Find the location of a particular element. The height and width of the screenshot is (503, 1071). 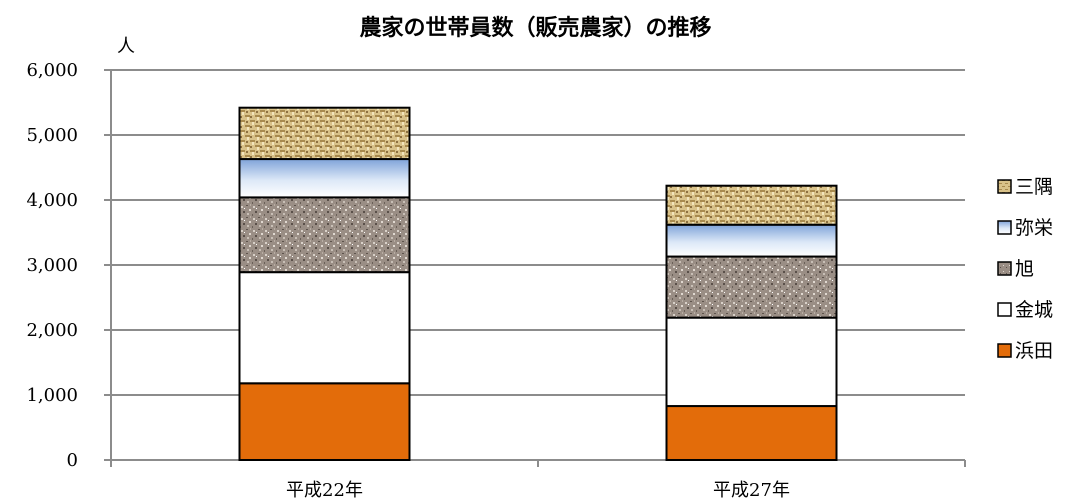

chart-title: 農家の世帯員数（販売農家）の推移 is located at coordinates (535, 28).